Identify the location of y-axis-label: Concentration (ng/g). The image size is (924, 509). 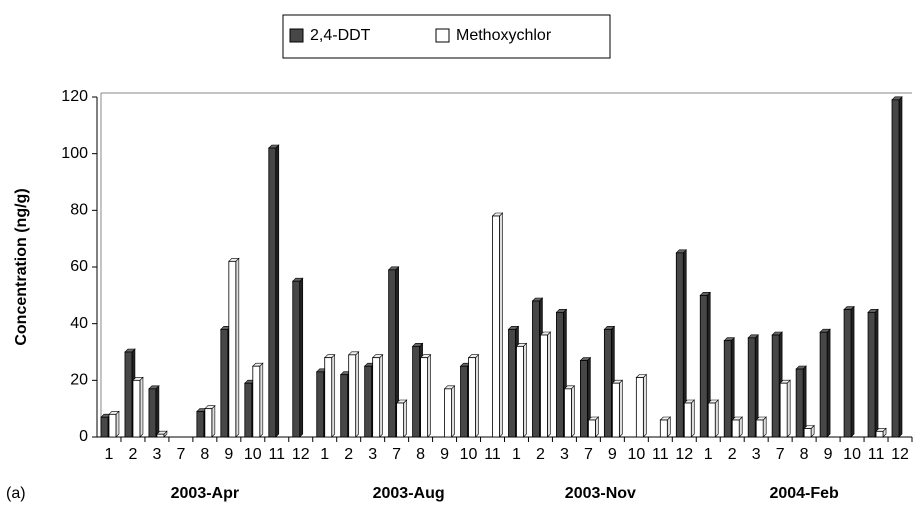
(21, 266).